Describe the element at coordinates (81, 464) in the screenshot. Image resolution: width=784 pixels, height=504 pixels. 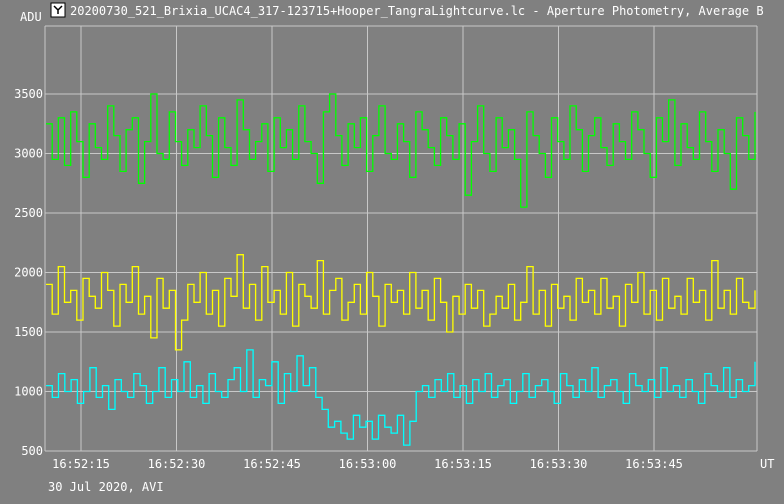
I see `x-tick-label: 16:52:15` at that location.